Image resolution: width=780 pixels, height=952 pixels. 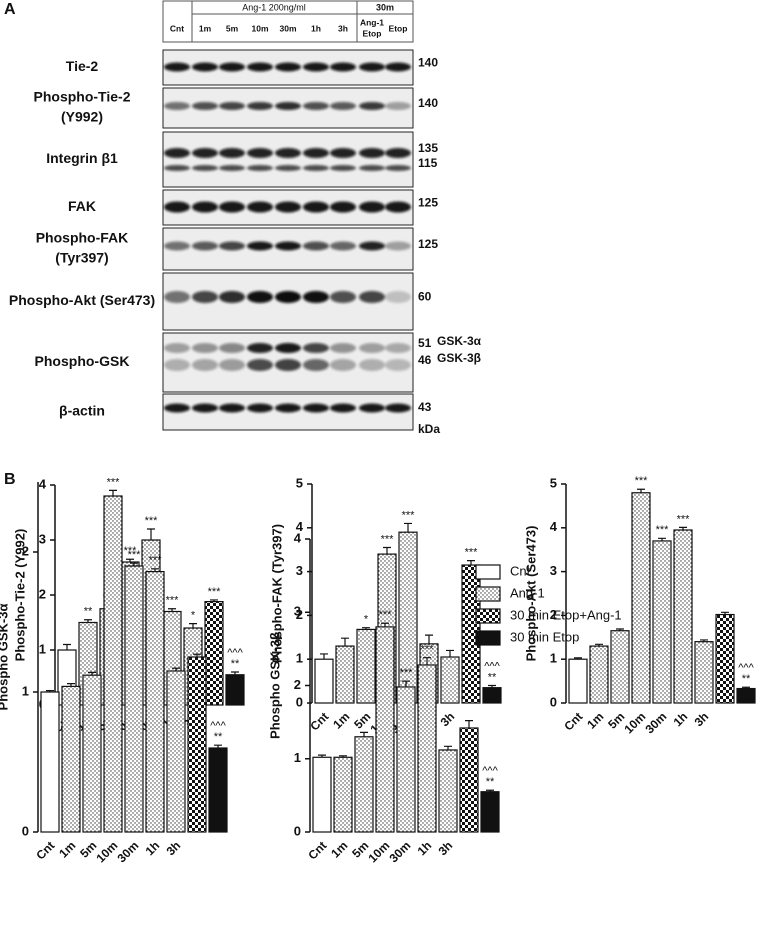 I want to click on significance-label: ^^^, so click(x=490, y=771).